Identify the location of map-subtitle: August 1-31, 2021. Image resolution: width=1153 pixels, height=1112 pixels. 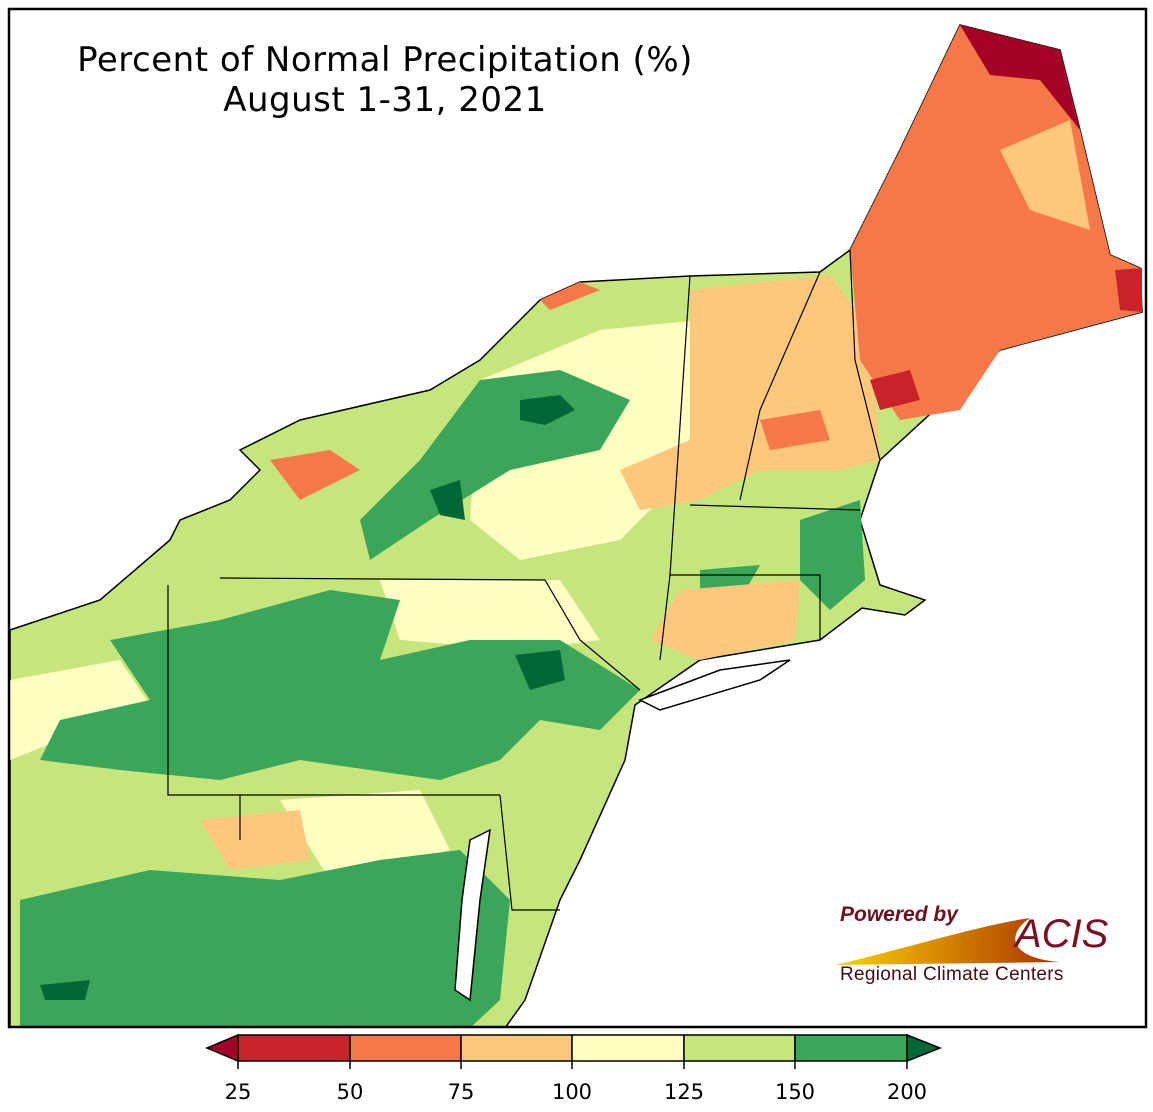
(385, 100).